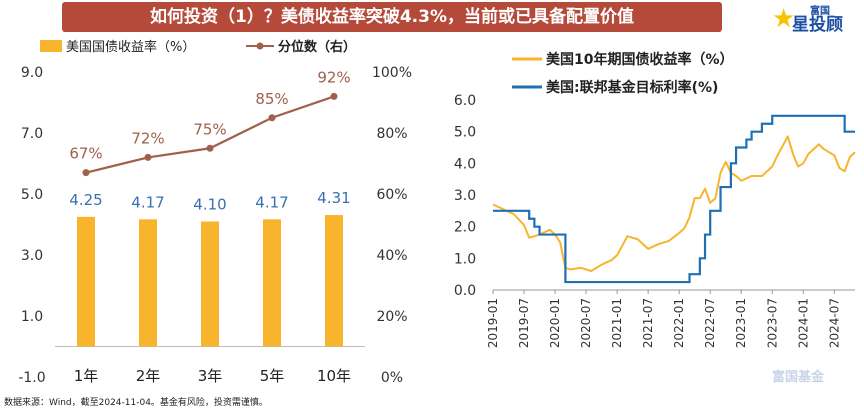 The height and width of the screenshot is (410, 864). Describe the element at coordinates (803, 323) in the screenshot. I see `x-tick-label: 2024-01` at that location.